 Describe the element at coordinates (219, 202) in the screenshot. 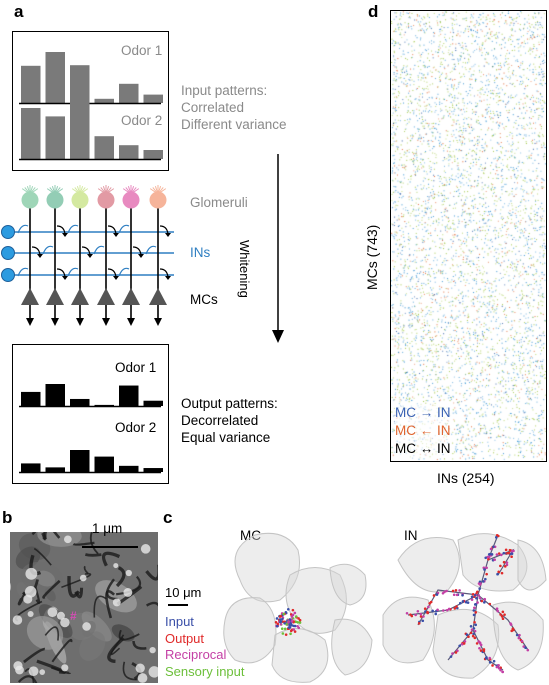

I see `glomeruli-label: Glomeruli` at that location.